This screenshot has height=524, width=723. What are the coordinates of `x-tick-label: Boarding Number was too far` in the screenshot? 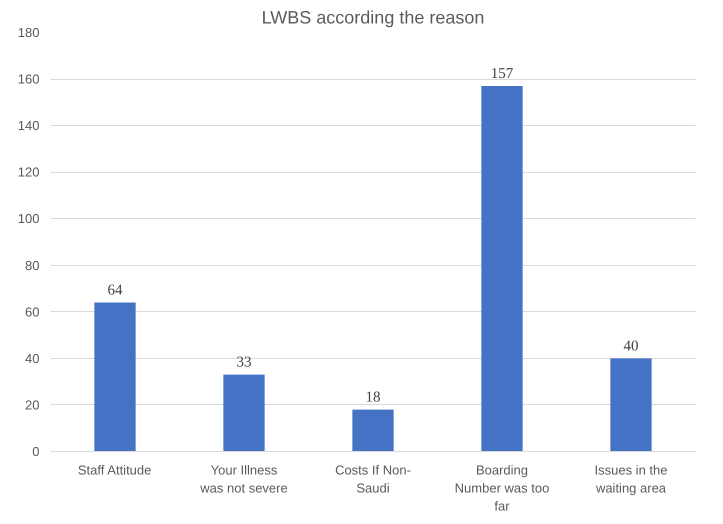 It's located at (502, 488).